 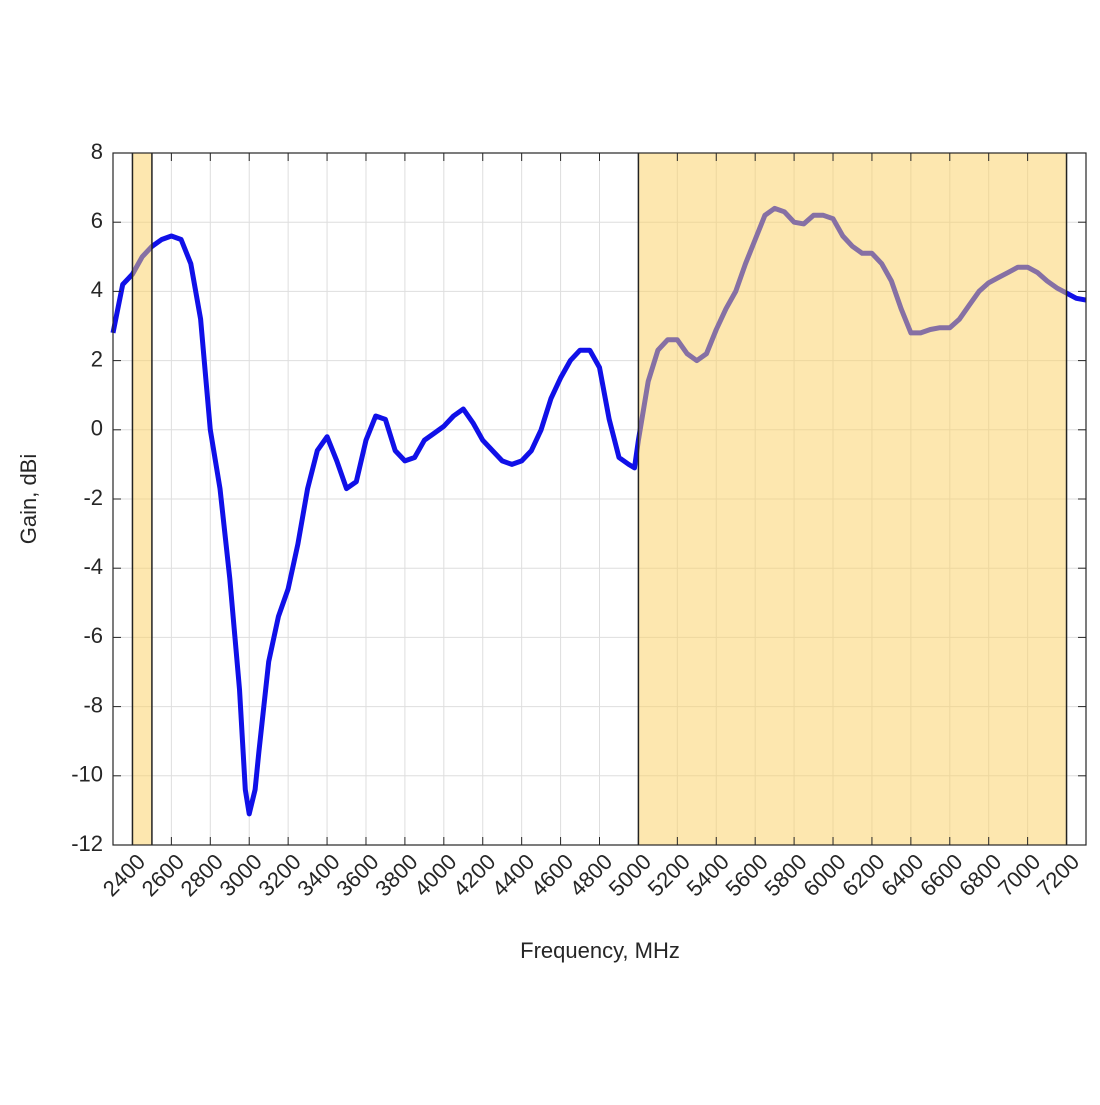 What do you see at coordinates (97, 220) in the screenshot?
I see `y-tick-label: 6` at bounding box center [97, 220].